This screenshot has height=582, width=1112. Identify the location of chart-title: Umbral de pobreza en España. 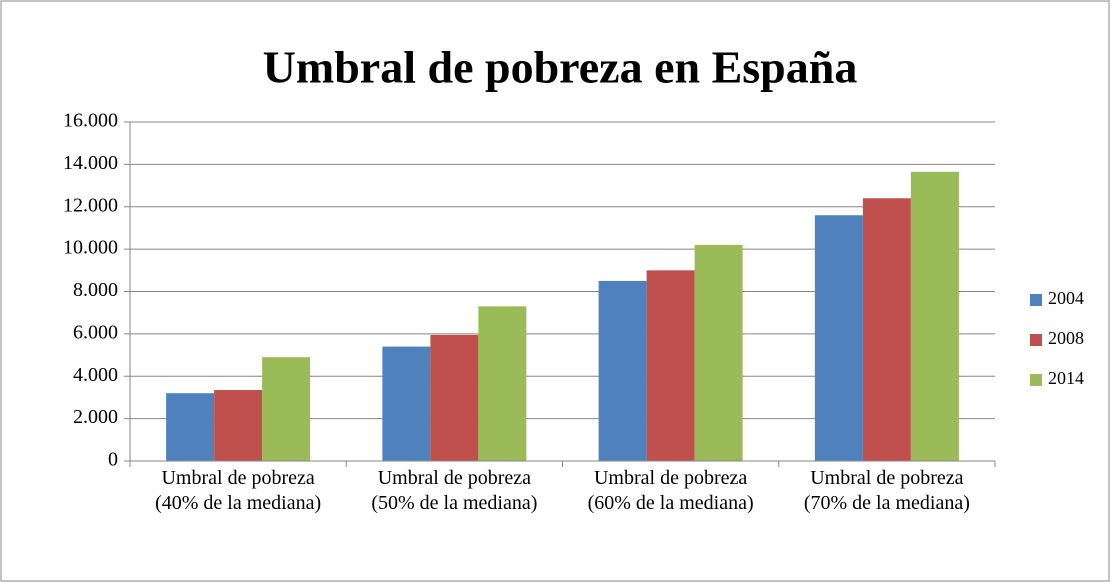
(560, 67).